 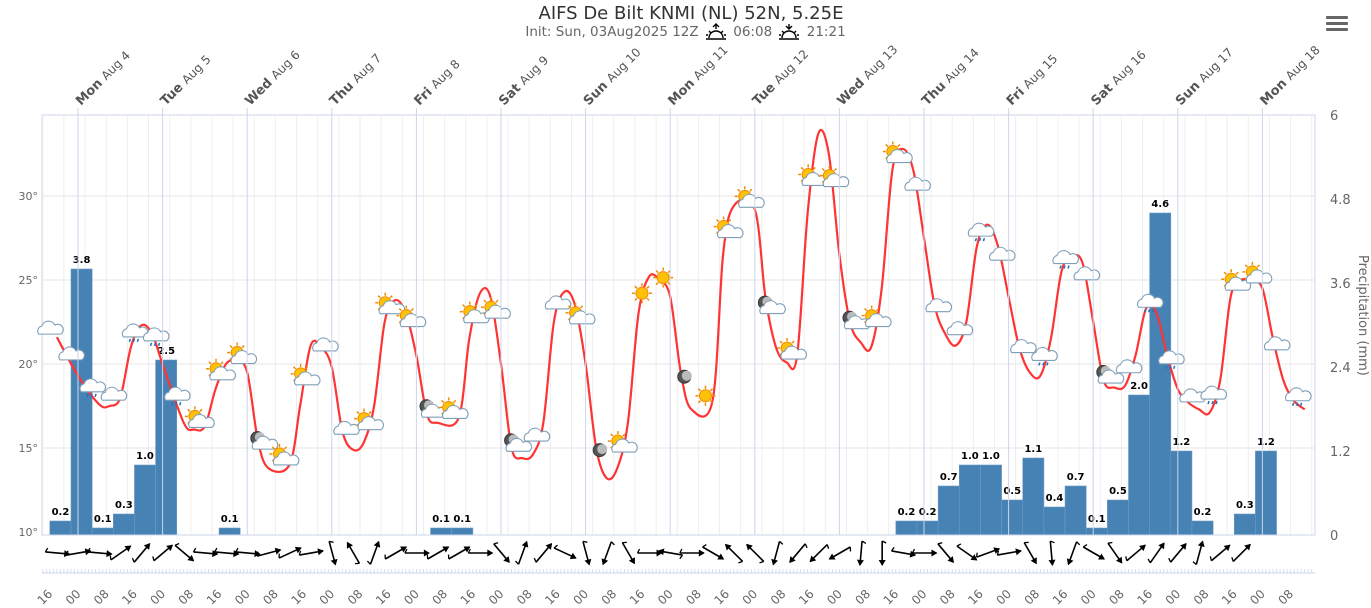 What do you see at coordinates (789, 32) in the screenshot?
I see `sunset-icon` at bounding box center [789, 32].